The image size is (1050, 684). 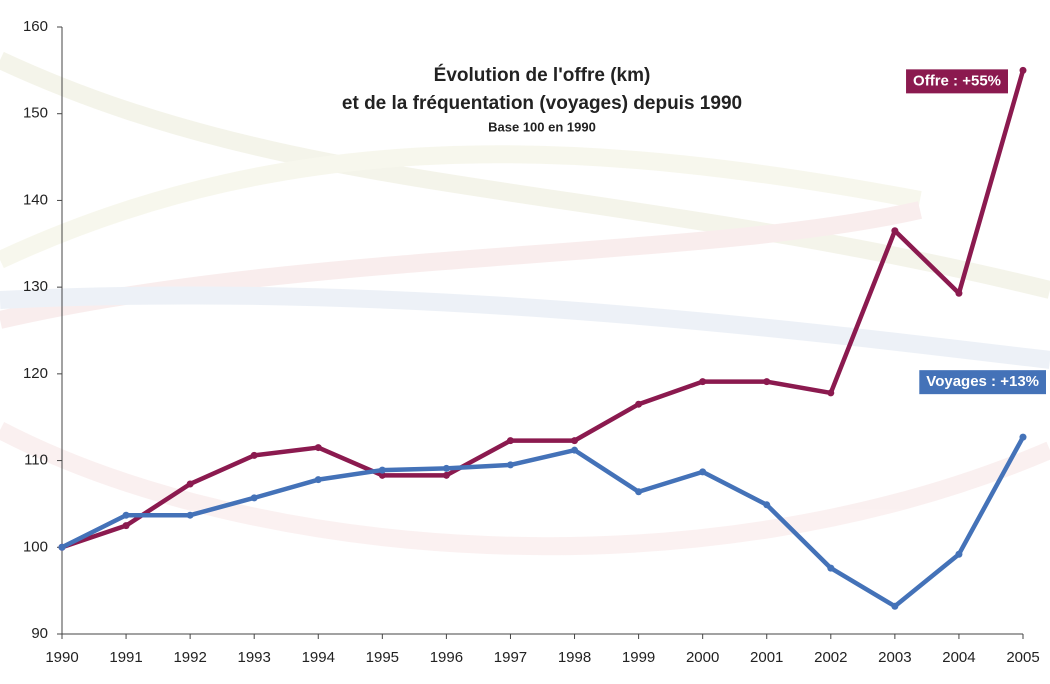 I want to click on x-tick-label: 1995, so click(x=382, y=657).